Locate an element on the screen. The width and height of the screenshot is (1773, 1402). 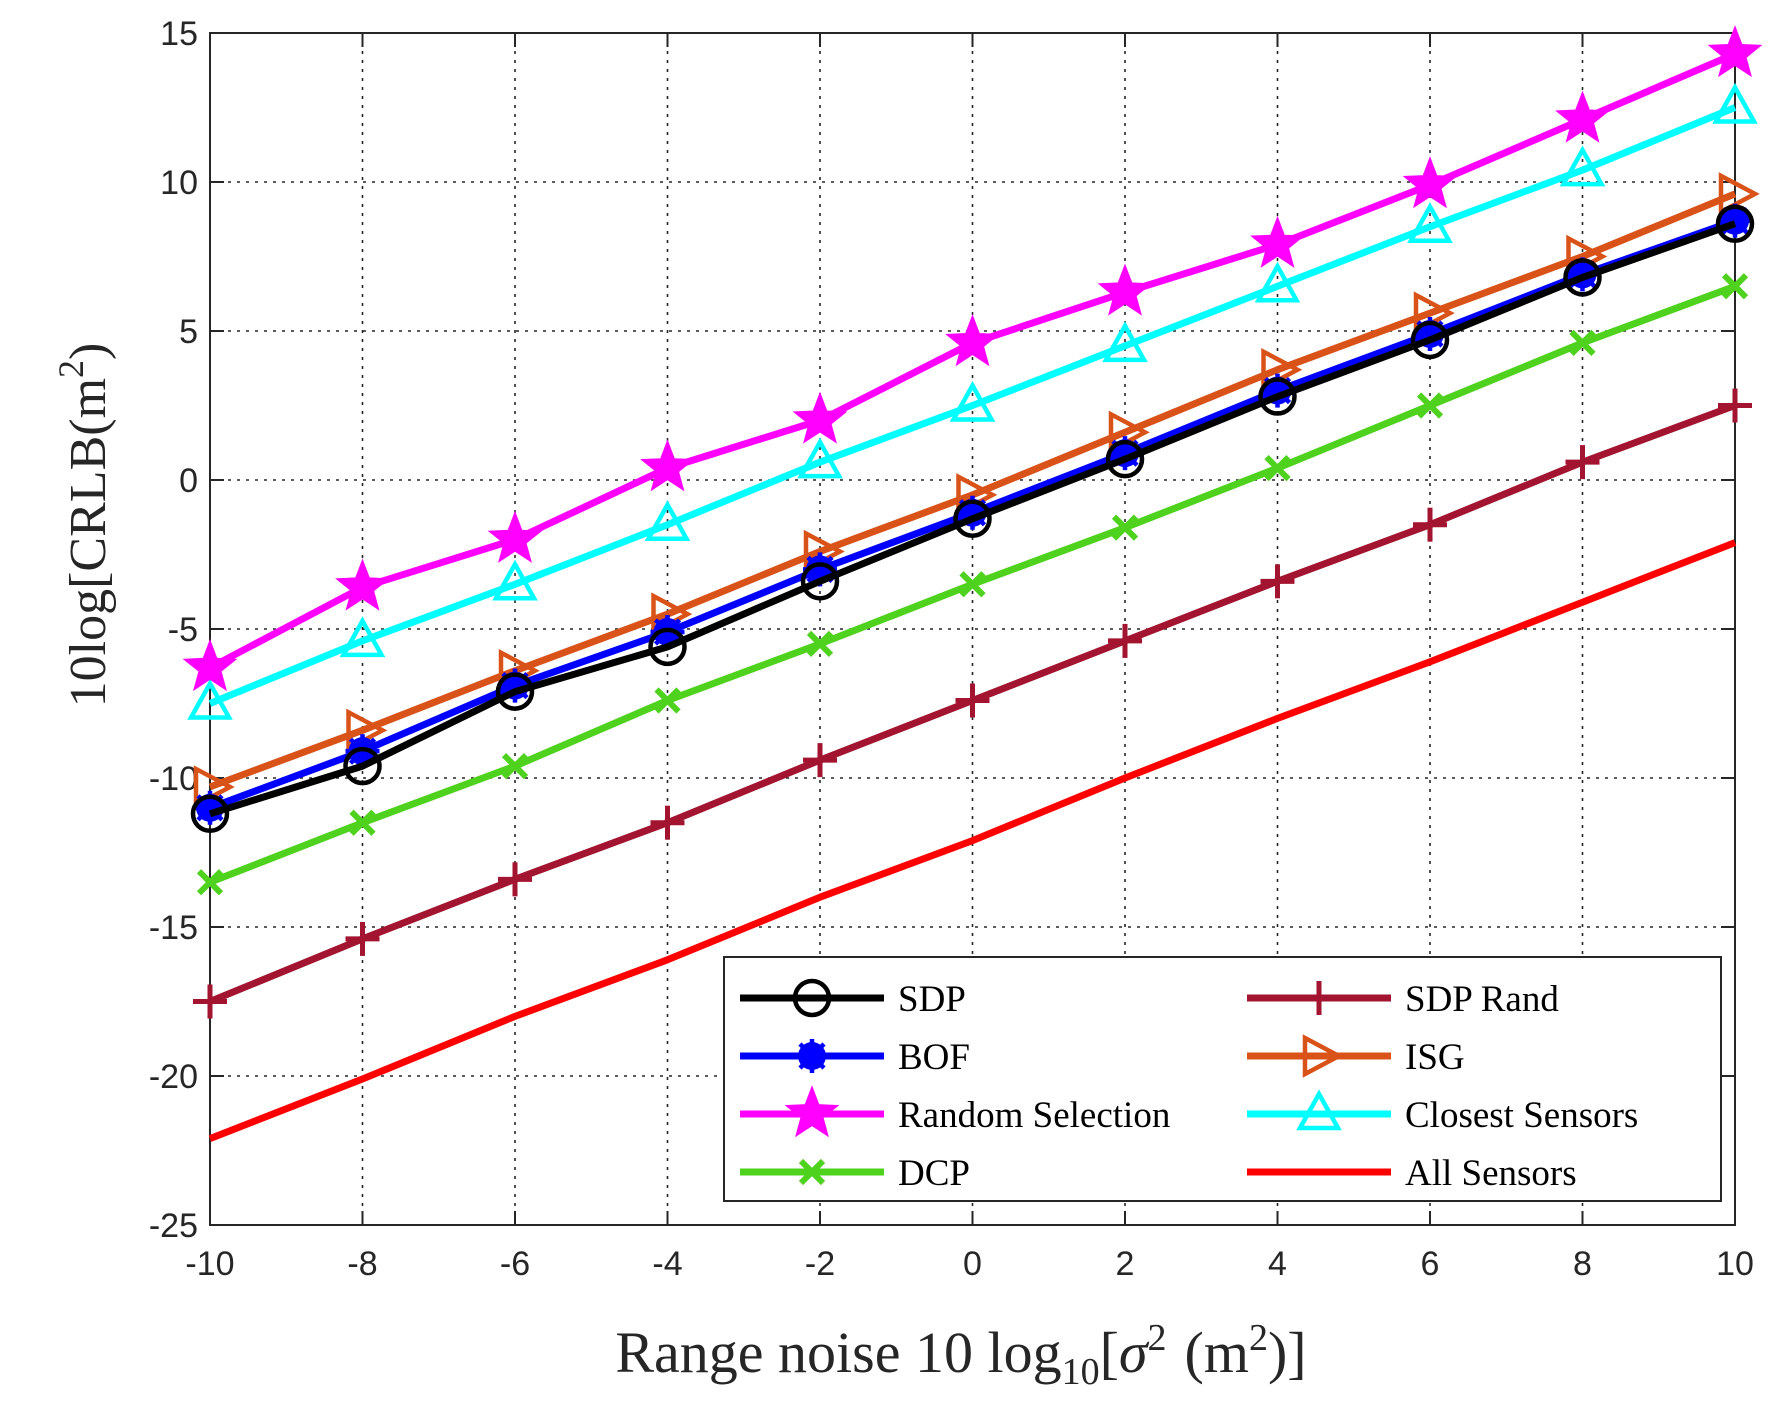
asterisk-stroke is located at coordinates (820, 569).